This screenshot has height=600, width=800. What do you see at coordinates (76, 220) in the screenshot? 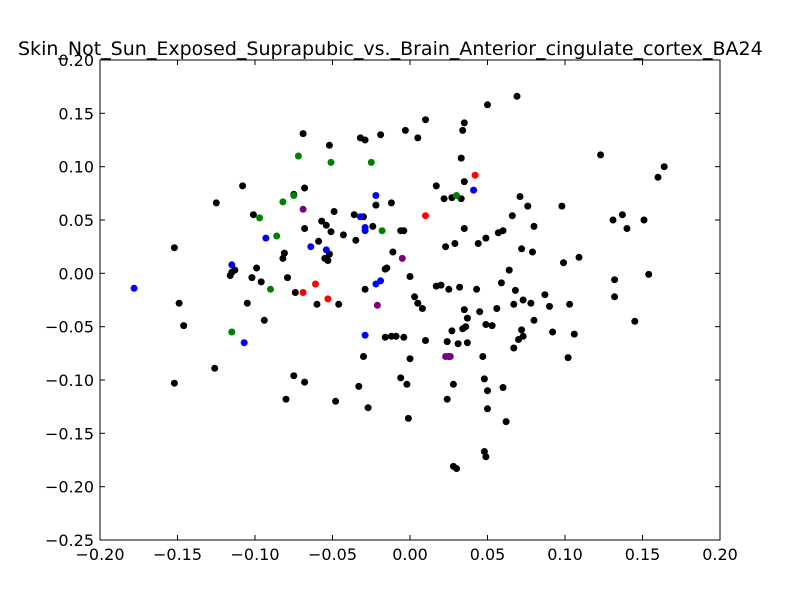
I see `y-tick-label: 0.05` at bounding box center [76, 220].